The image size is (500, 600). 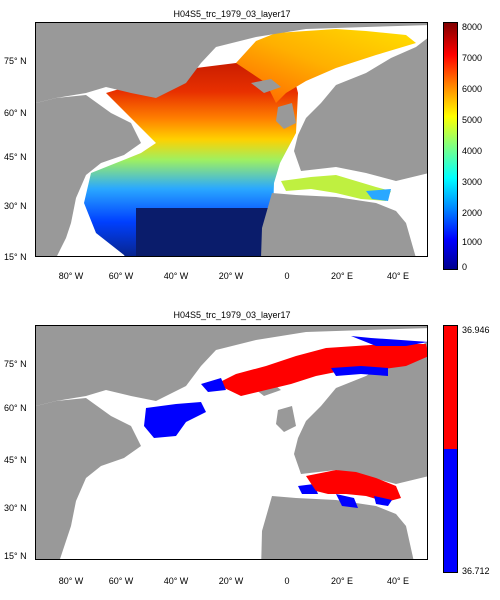 I want to click on labrador-blue, so click(x=175, y=420).